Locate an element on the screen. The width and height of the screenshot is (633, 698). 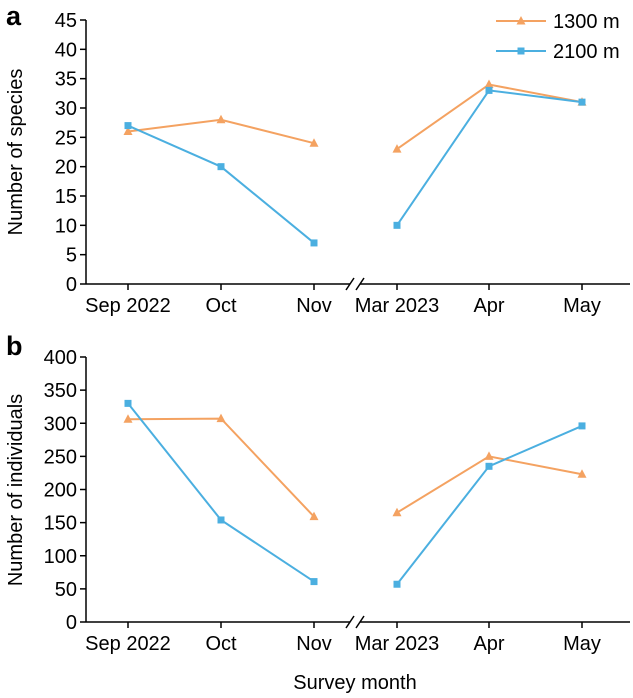
x-tick-label-a: May is located at coordinates (582, 306).